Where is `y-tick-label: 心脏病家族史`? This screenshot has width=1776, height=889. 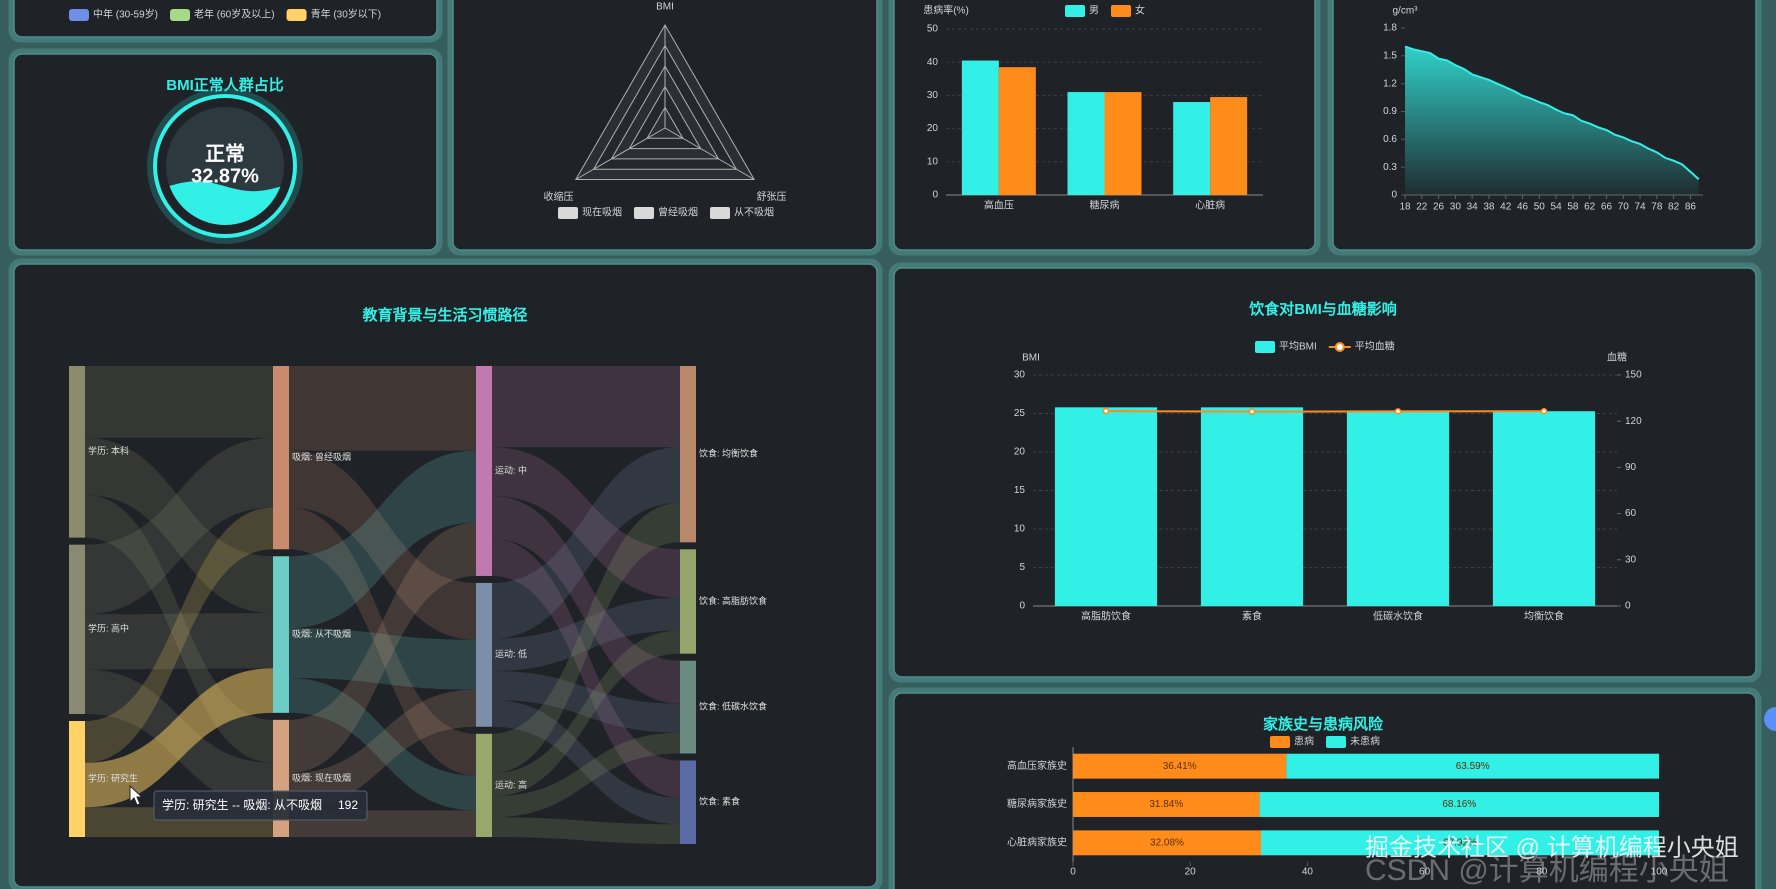
y-tick-label: 心脏病家族史 is located at coordinates (1037, 841).